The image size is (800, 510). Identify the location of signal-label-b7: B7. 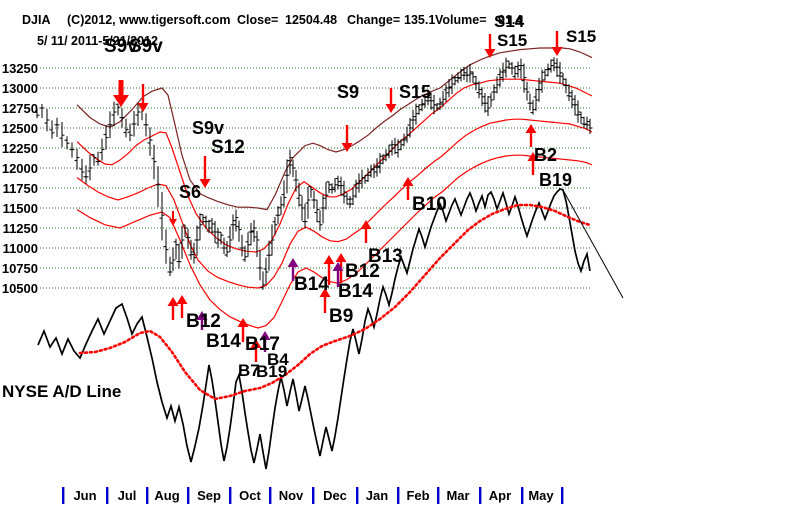
(249, 370).